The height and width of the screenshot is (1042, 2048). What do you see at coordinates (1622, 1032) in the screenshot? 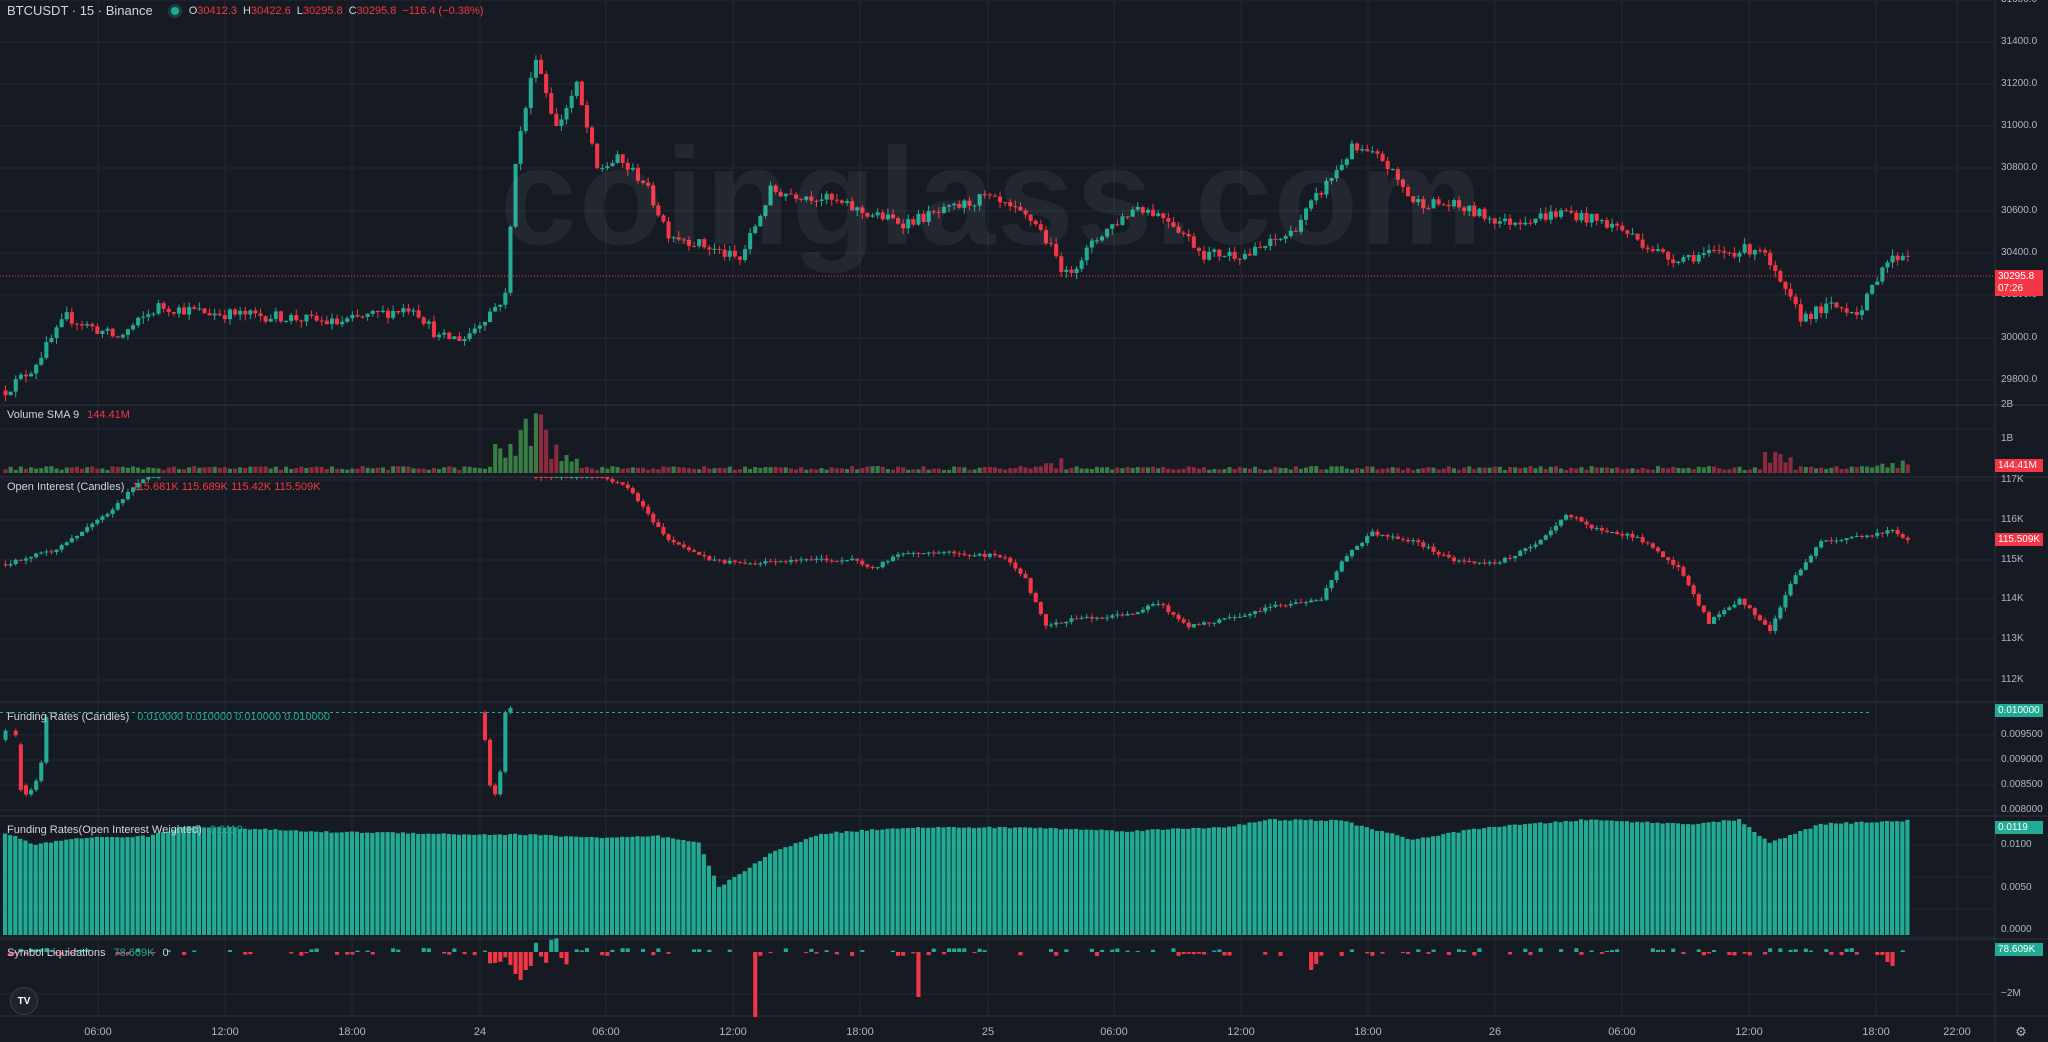
I see `x-axis-label: 06:00` at bounding box center [1622, 1032].